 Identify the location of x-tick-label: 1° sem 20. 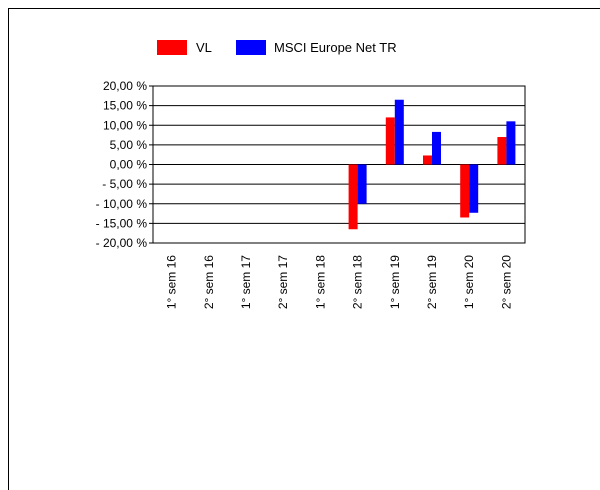
(469, 282).